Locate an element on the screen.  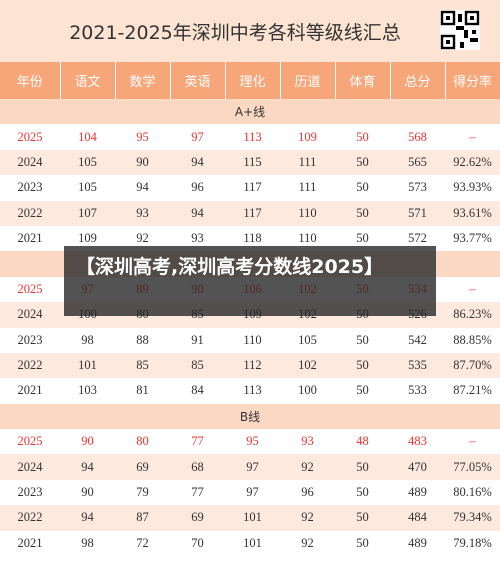
cell: 79 is located at coordinates (142, 492).